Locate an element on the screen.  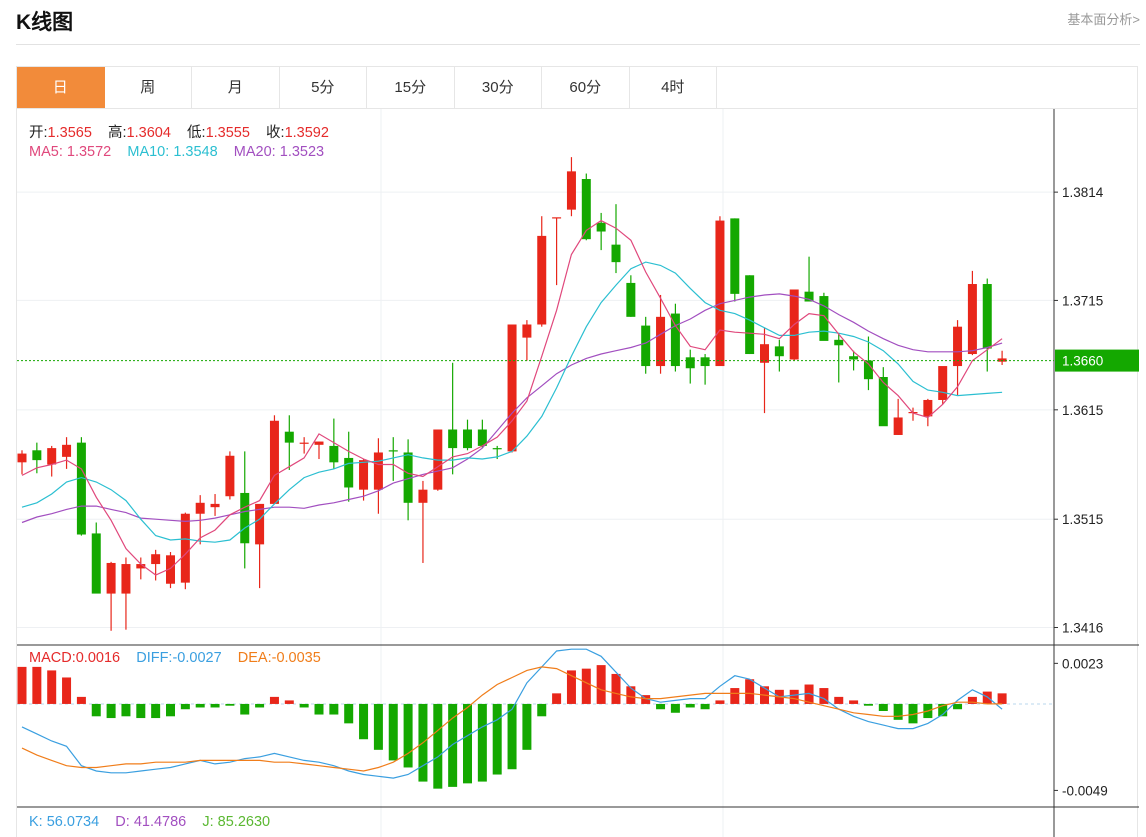
macd-tick-label: 0.0023 is located at coordinates (1082, 663).